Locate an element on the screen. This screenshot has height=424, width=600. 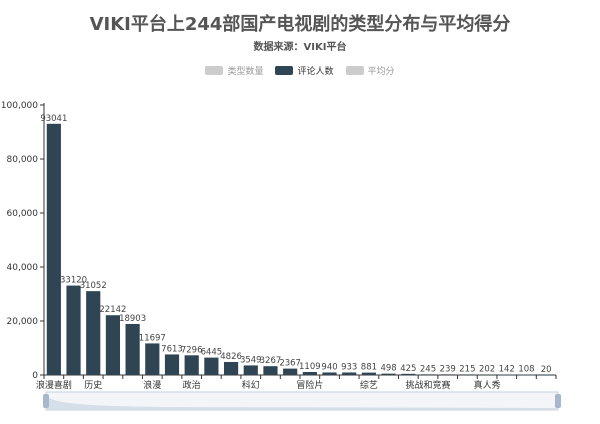
data-label: 108 is located at coordinates (526, 370).